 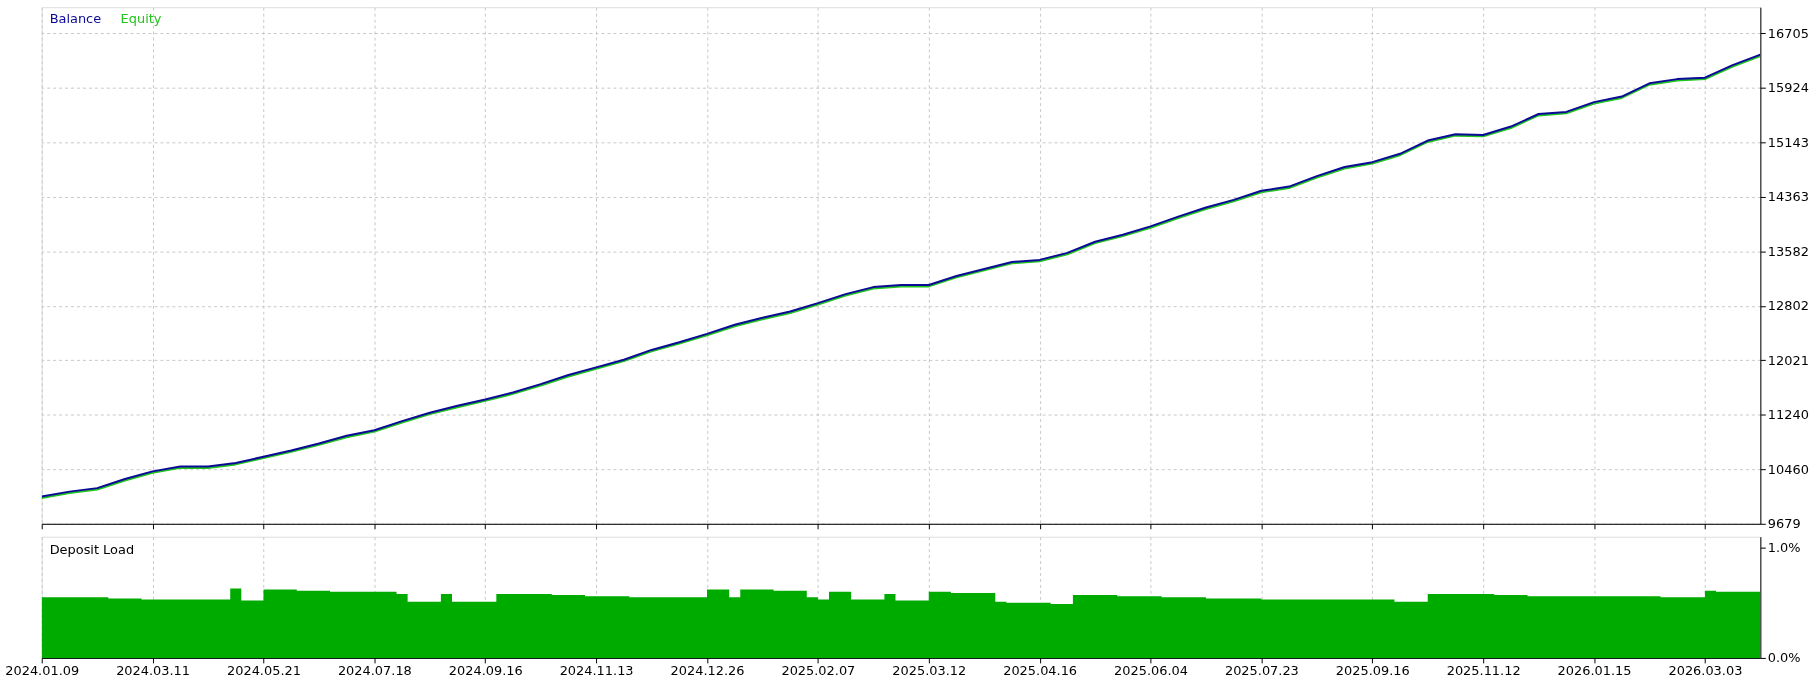 What do you see at coordinates (1788, 306) in the screenshot?
I see `y-tick-label: 12802` at bounding box center [1788, 306].